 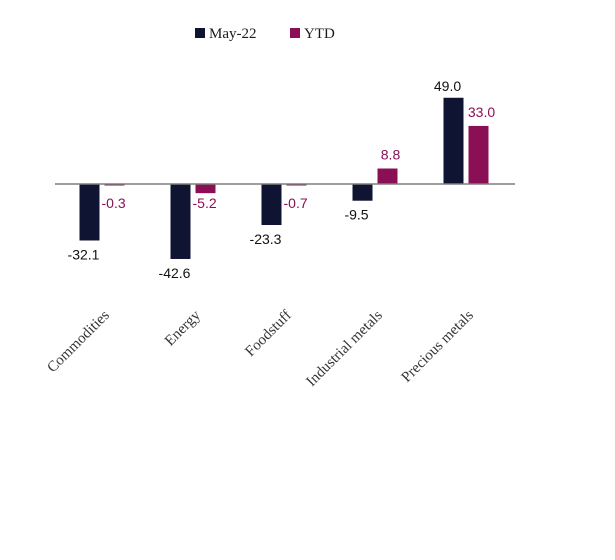 I want to click on value-label-ytd-foodstuff: -0.7, so click(x=296, y=203).